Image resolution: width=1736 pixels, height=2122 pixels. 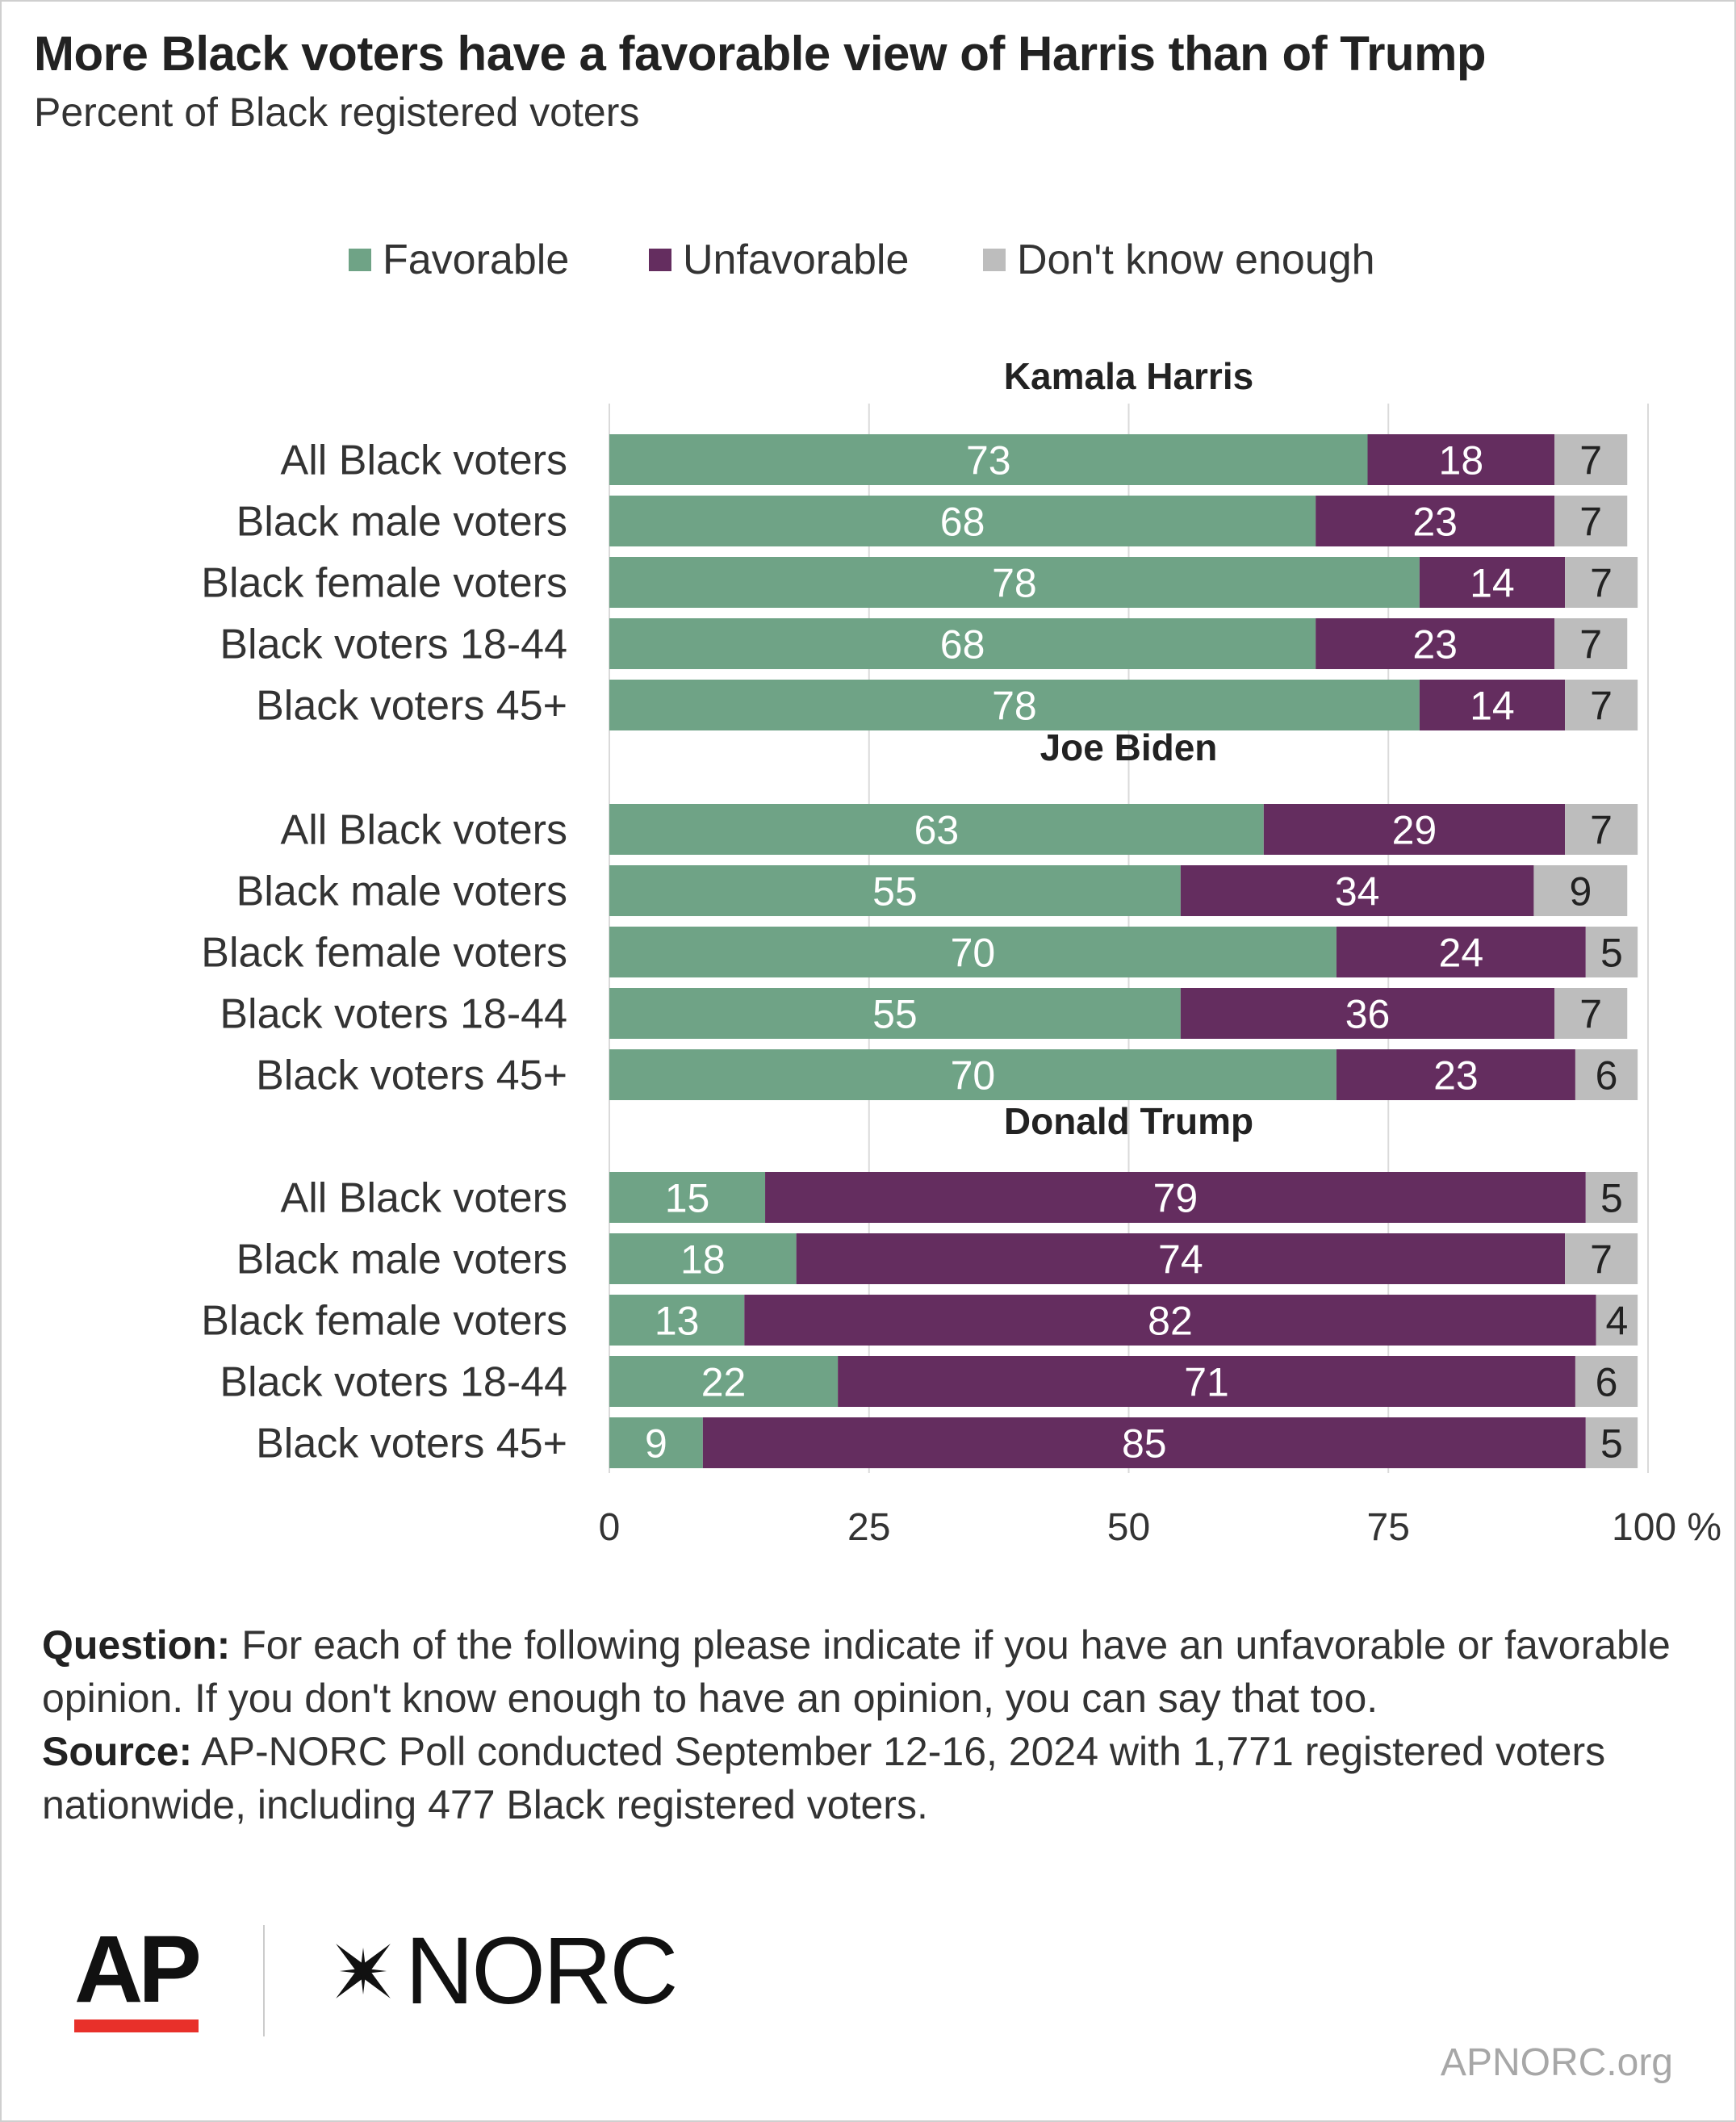 I want to click on norc-logo: NORC, so click(x=500, y=1971).